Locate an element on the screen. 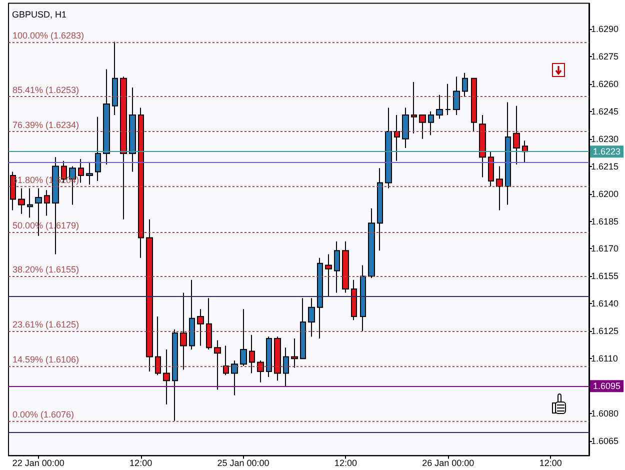  ref-line-label: 1.6095 is located at coordinates (607, 386).